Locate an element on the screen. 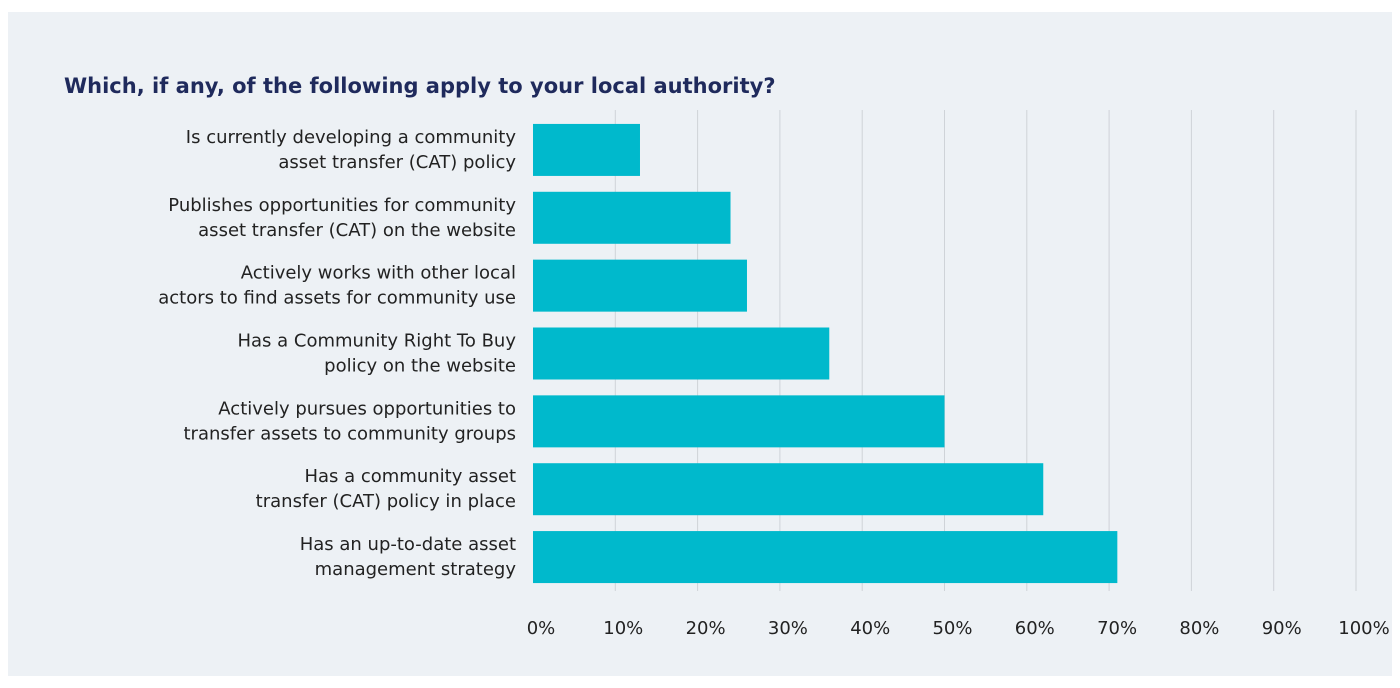 The image size is (1400, 688). y-tick-label: transfer (CAT) policy in place is located at coordinates (386, 501).